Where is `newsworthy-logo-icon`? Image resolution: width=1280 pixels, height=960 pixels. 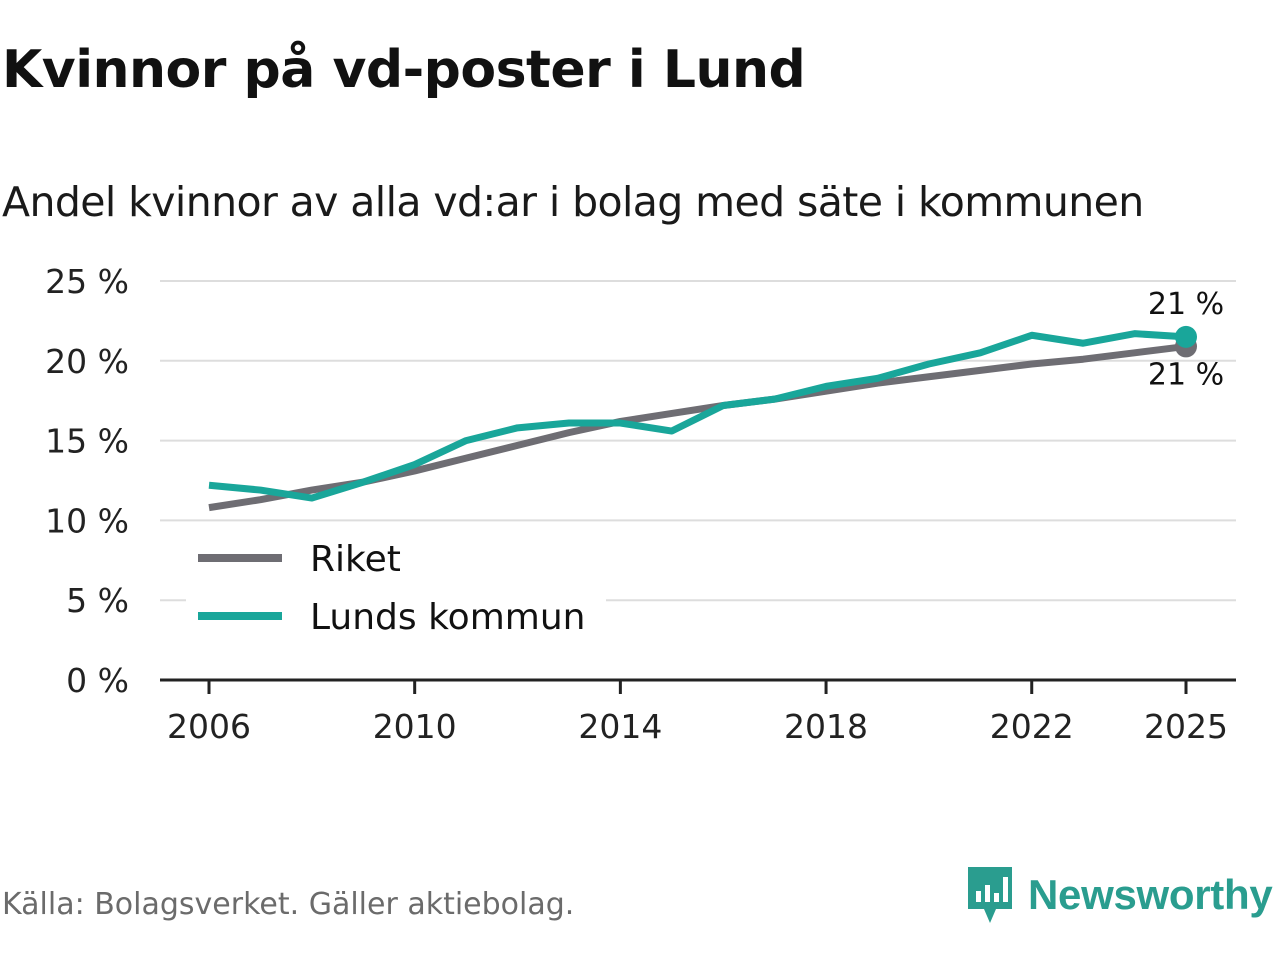 newsworthy-logo-icon is located at coordinates (990, 895).